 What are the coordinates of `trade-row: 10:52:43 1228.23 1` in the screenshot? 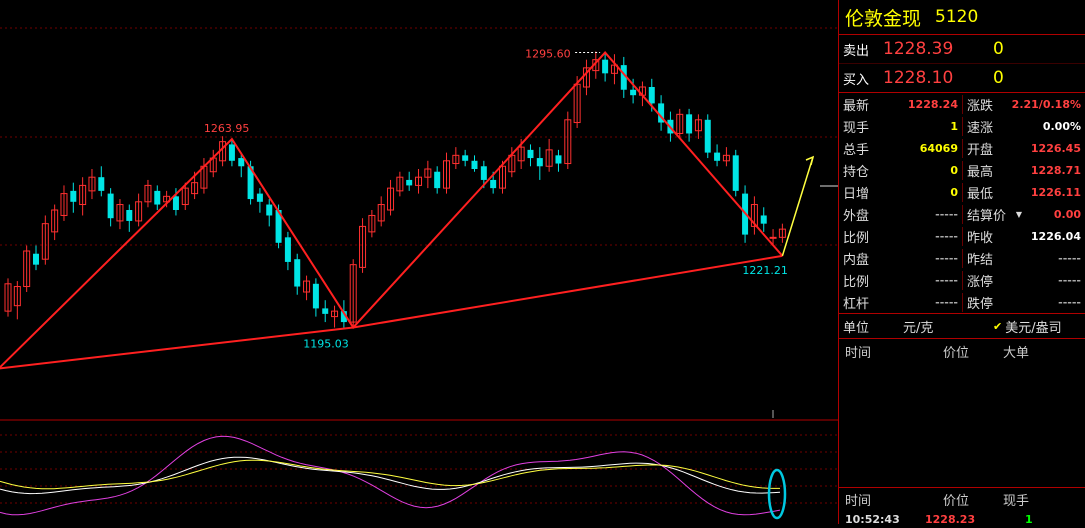 It's located at (962, 519).